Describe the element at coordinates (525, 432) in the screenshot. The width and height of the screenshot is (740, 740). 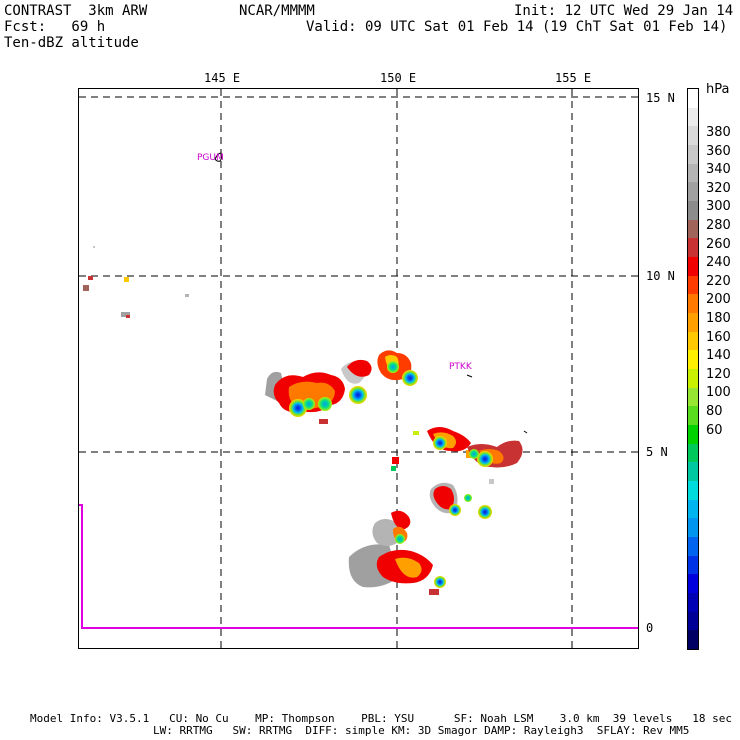
I see `island-outline` at that location.